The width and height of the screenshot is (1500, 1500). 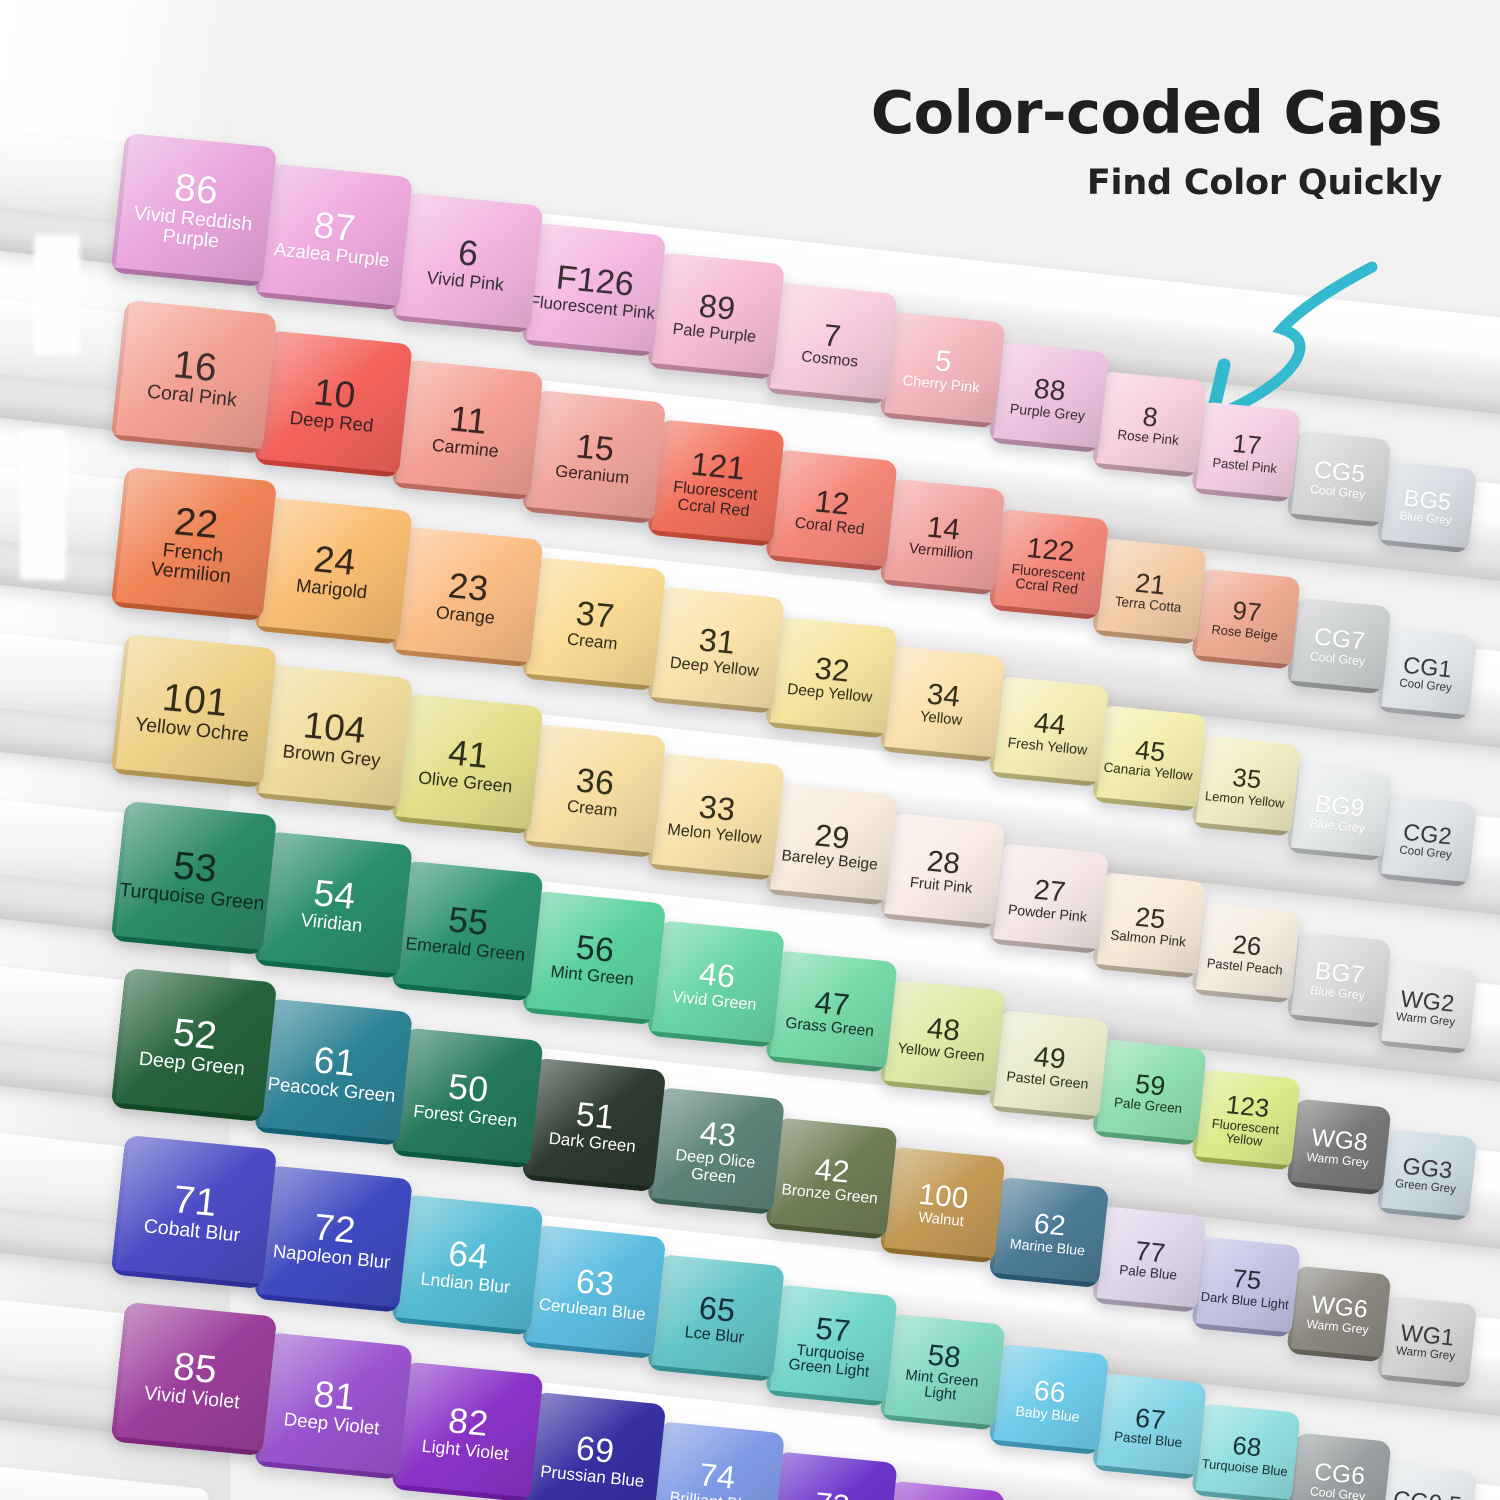 I want to click on marker-cap: 67 Pastel Blue, so click(x=1150, y=1426).